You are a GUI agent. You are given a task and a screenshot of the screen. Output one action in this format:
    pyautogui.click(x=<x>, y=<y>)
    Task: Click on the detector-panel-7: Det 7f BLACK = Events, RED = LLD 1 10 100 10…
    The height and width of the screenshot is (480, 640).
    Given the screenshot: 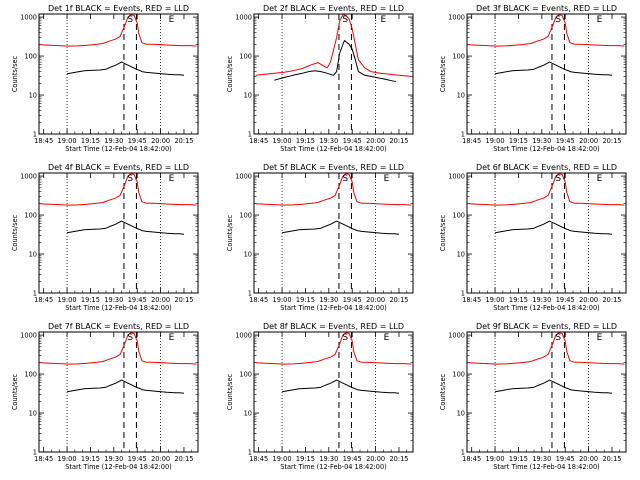 What is the action you would take?
    pyautogui.click(x=105, y=396)
    